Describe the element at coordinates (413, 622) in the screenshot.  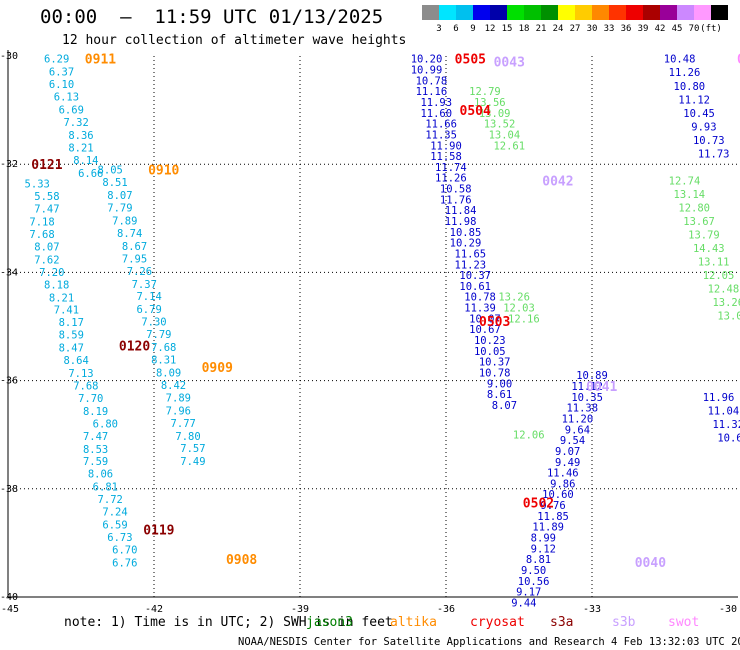
I see `legend-altika: altika` at that location.